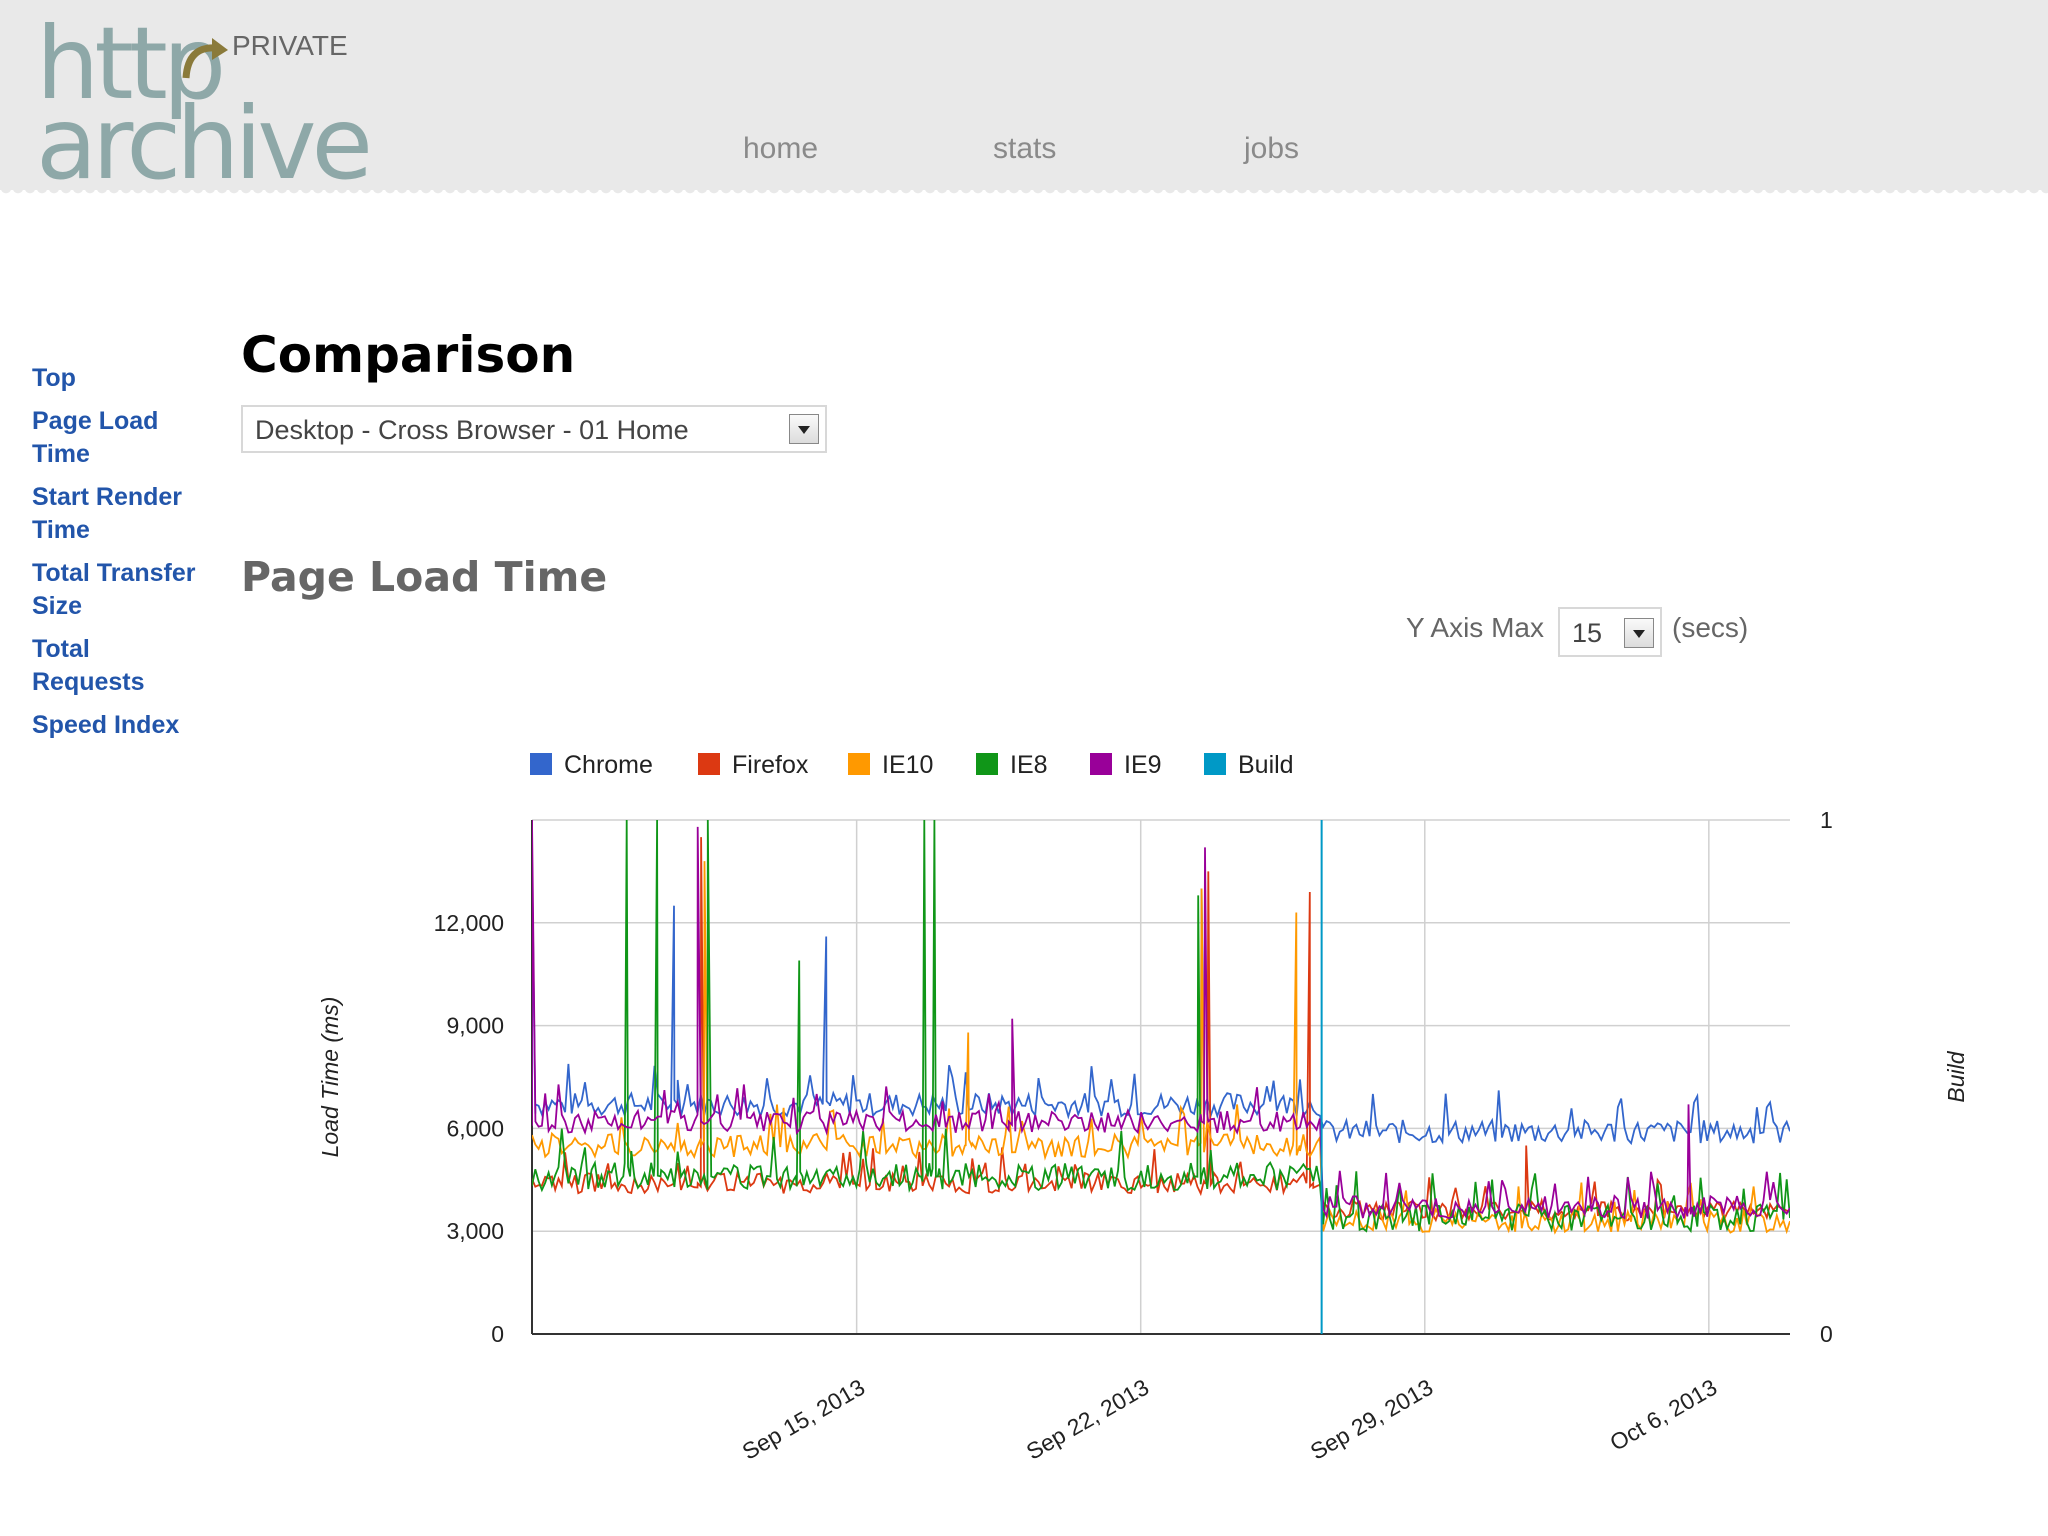 This screenshot has width=2048, height=1536. Describe the element at coordinates (114, 589) in the screenshot. I see `sidebar-item-total-transfer-size: Total Transfer Size` at that location.